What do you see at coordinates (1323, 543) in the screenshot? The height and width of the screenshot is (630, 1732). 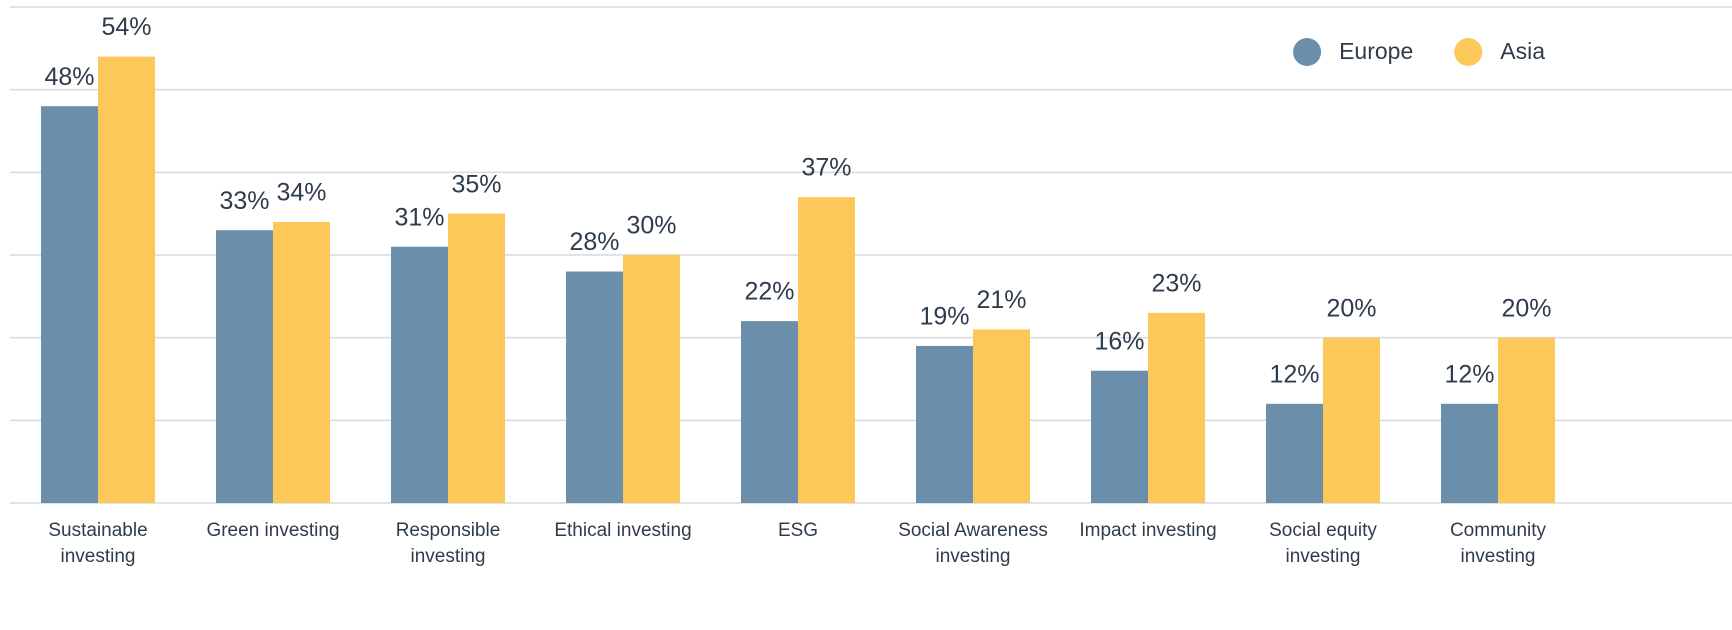 I see `x-tick-label: Social equity investing` at bounding box center [1323, 543].